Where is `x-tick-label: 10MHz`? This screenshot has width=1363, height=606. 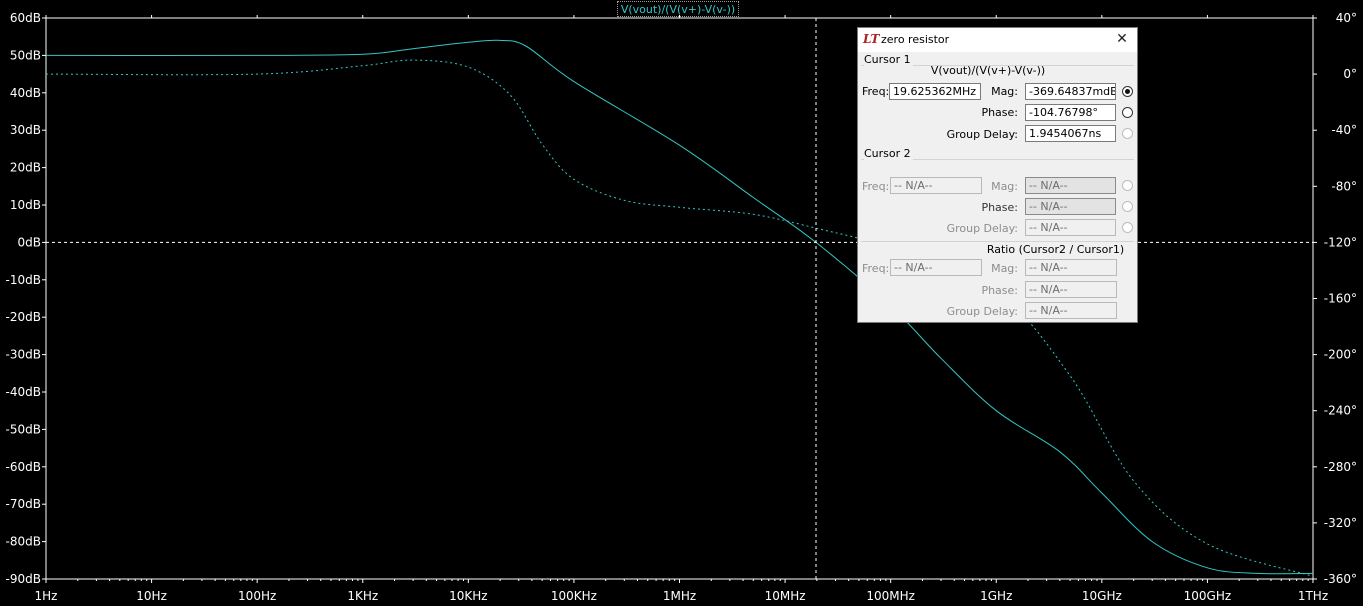
x-tick-label: 10MHz is located at coordinates (785, 596).